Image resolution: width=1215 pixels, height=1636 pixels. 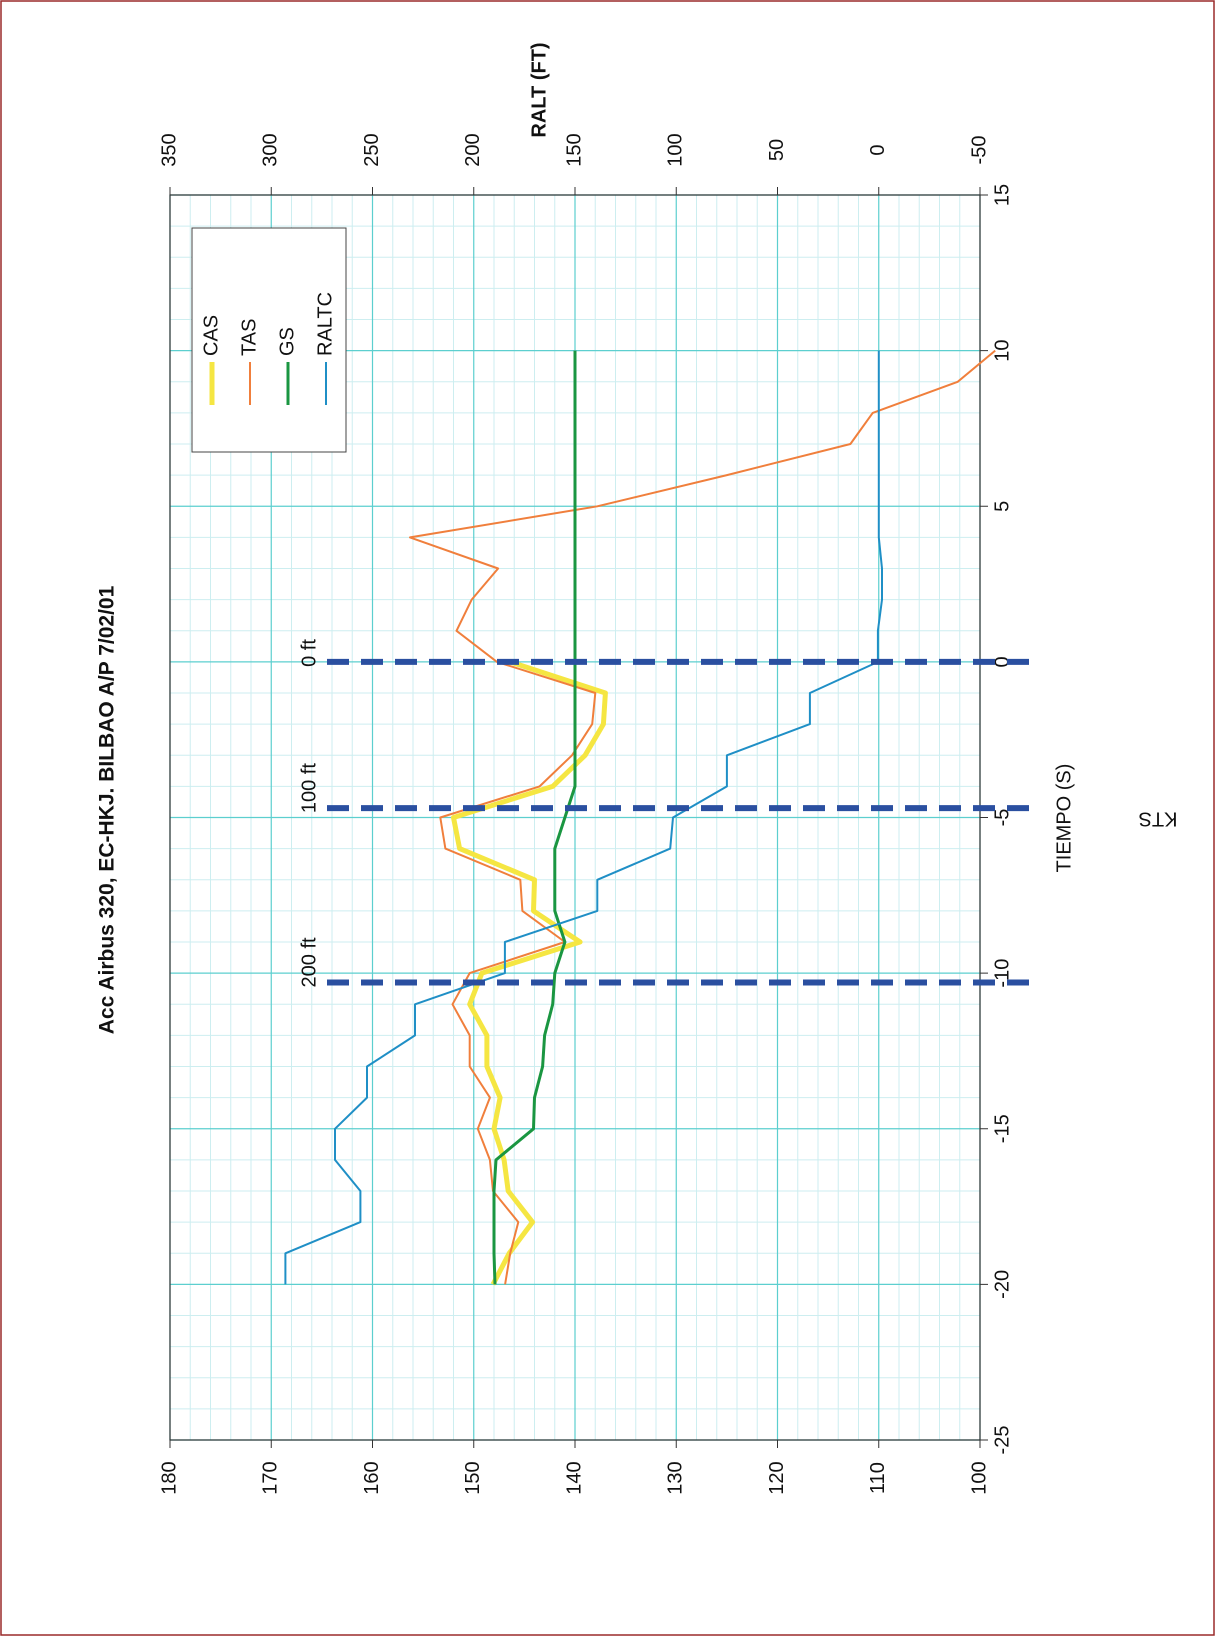 What do you see at coordinates (534, 817) in the screenshot?
I see `series-line` at bounding box center [534, 817].